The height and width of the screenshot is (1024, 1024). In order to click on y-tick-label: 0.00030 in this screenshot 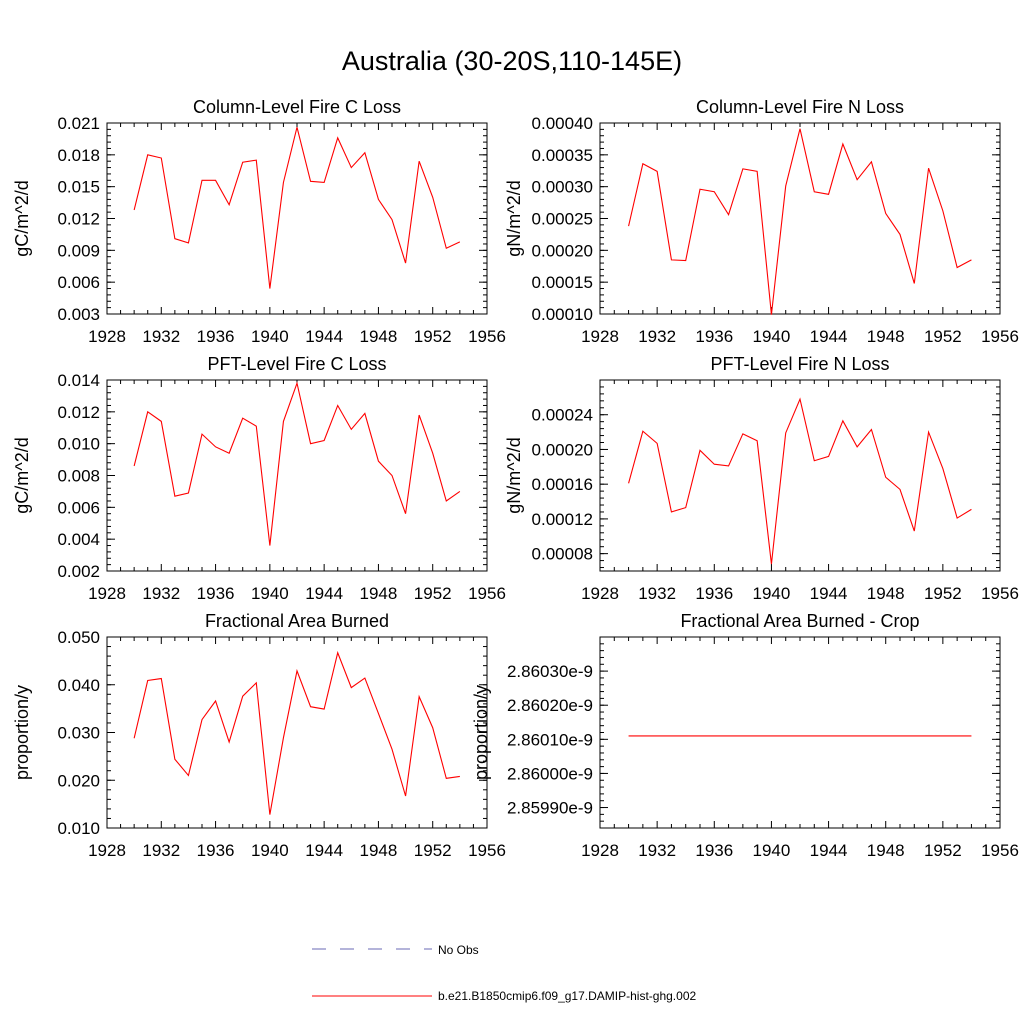, I will do `click(562, 187)`.